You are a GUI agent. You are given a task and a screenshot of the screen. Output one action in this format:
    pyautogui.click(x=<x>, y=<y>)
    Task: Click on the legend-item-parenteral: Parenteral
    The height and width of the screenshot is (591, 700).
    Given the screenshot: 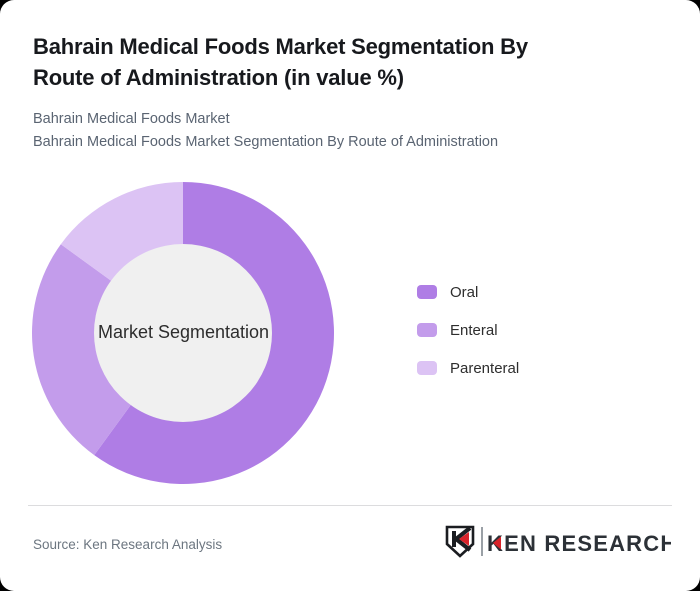 What is the action you would take?
    pyautogui.click(x=468, y=368)
    